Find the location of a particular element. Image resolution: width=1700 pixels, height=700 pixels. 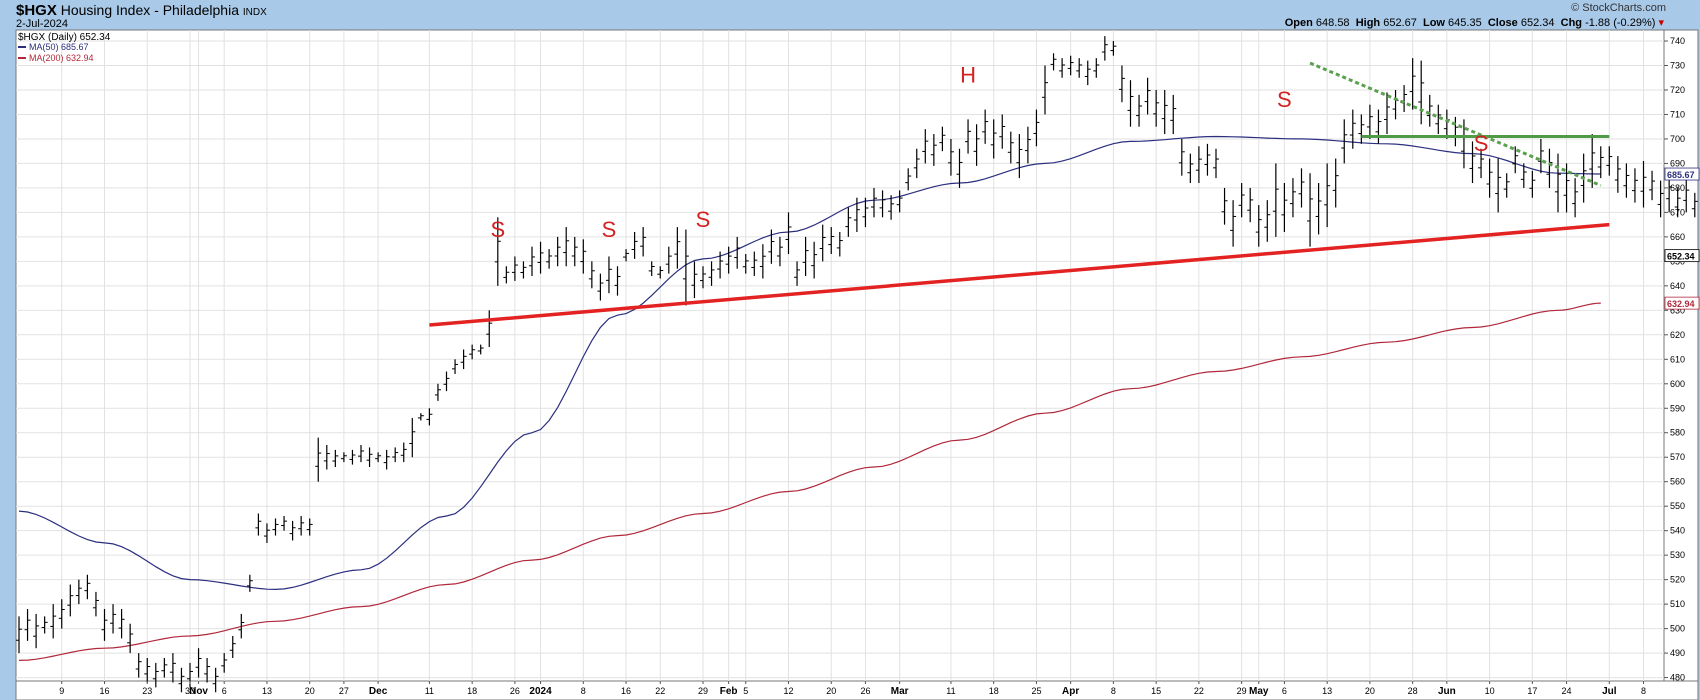

value-tags: 685.67 652.34 632.94 is located at coordinates (1682, 238).